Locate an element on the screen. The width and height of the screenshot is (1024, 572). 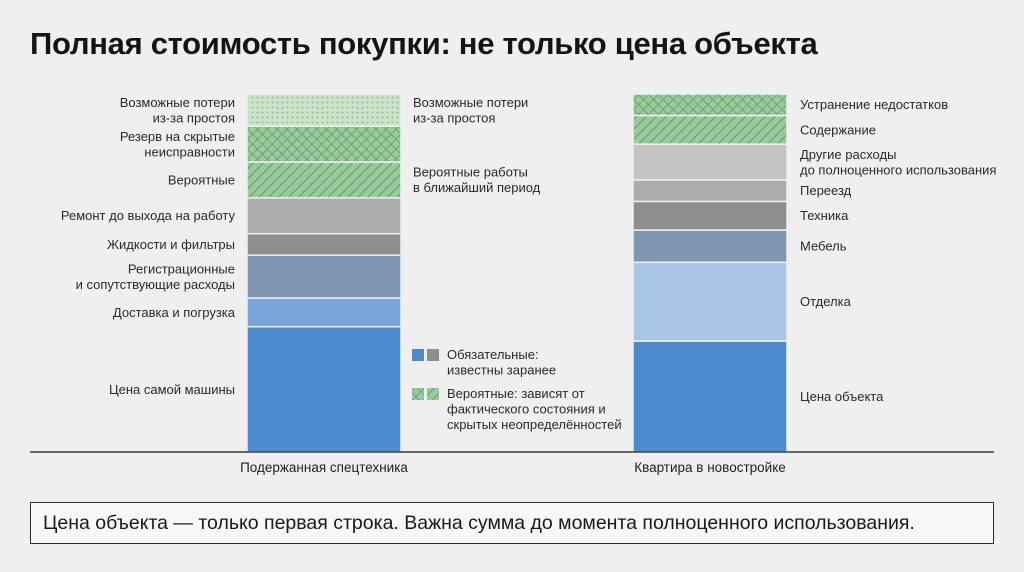
segment-label: Жидкости и фильтры is located at coordinates (171, 244).